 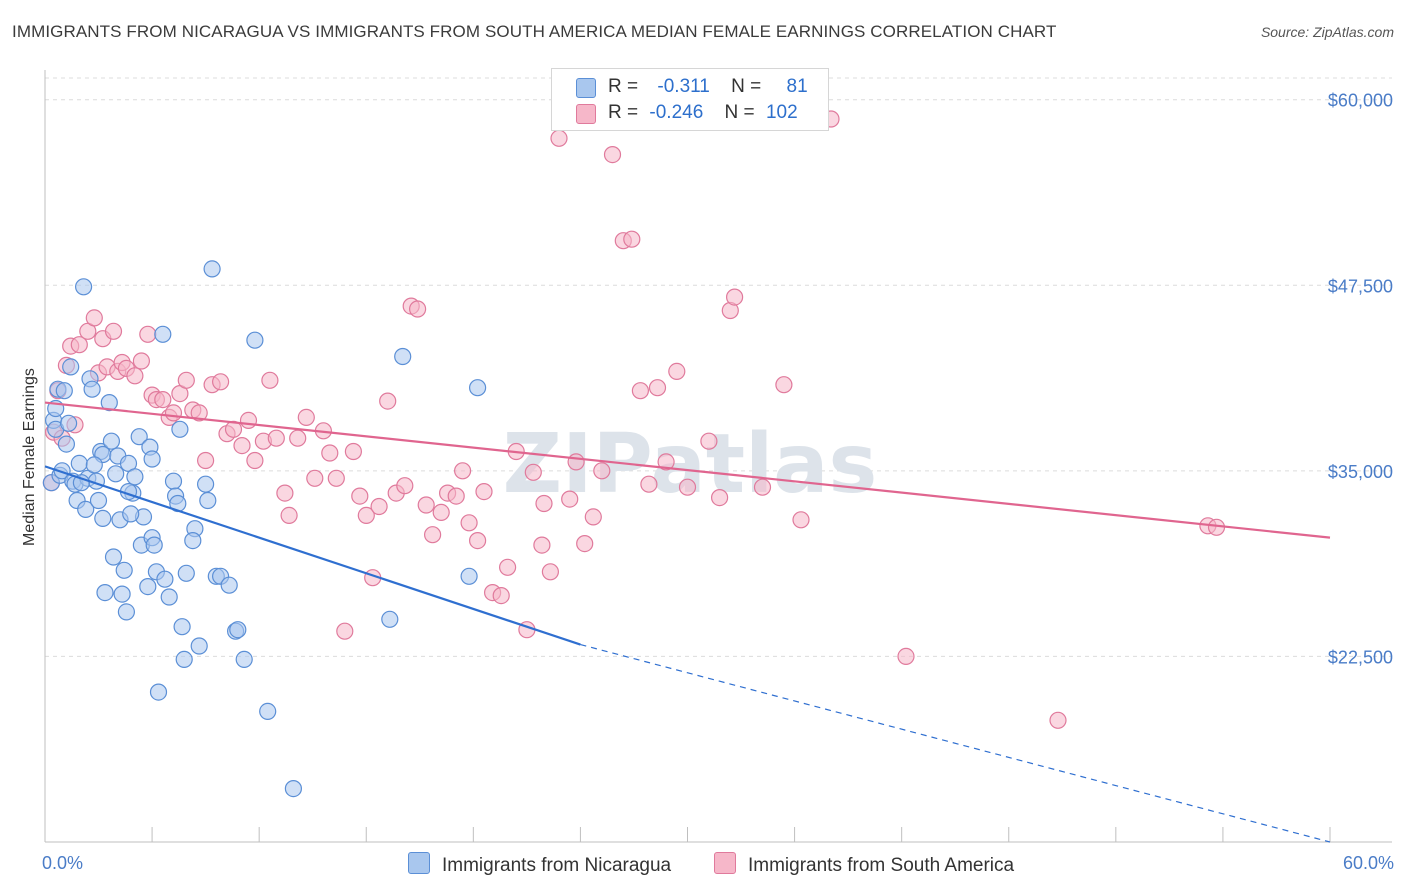 What do you see at coordinates (539, 864) in the screenshot?
I see `bottom-legend-nicaragua: Immigrants from Nicaragua` at bounding box center [539, 864].